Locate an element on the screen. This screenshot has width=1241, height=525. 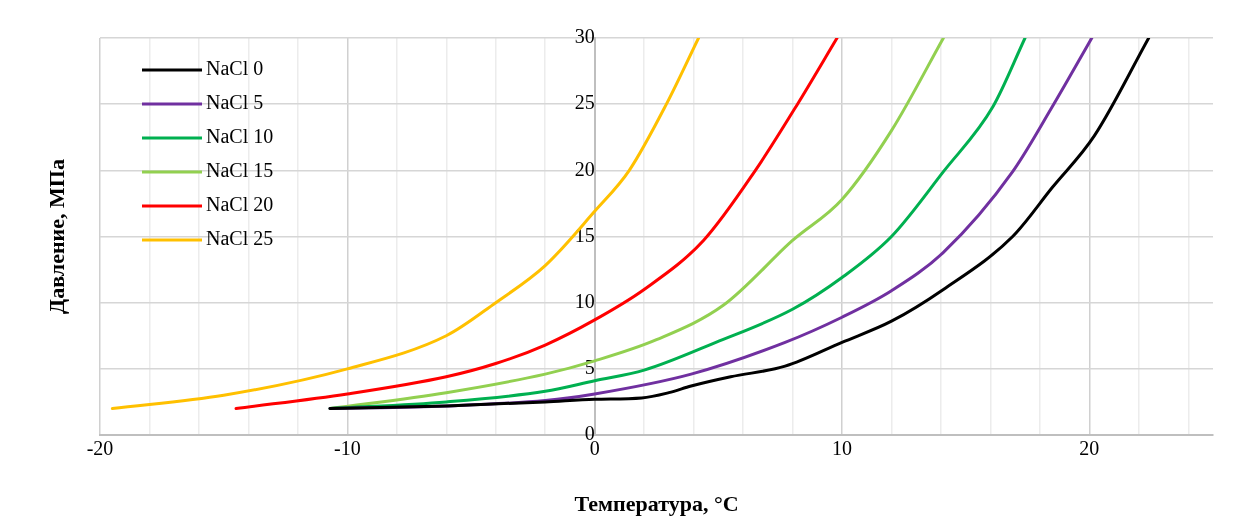
y-axis-title: Давление, МПа is located at coordinates (56, 236).